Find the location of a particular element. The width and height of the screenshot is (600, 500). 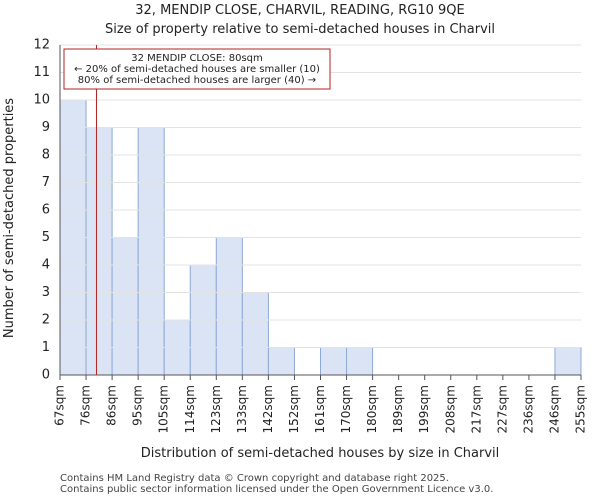

y-tick-label: 11 is located at coordinates (41, 72).